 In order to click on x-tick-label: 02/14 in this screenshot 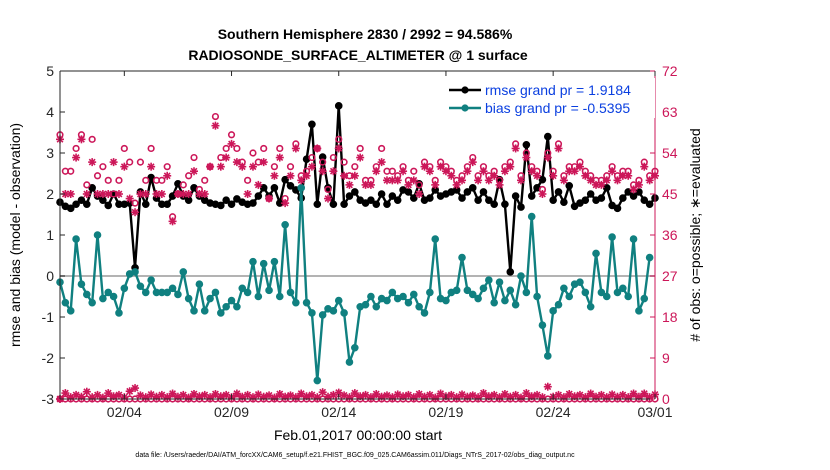, I will do `click(338, 412)`.